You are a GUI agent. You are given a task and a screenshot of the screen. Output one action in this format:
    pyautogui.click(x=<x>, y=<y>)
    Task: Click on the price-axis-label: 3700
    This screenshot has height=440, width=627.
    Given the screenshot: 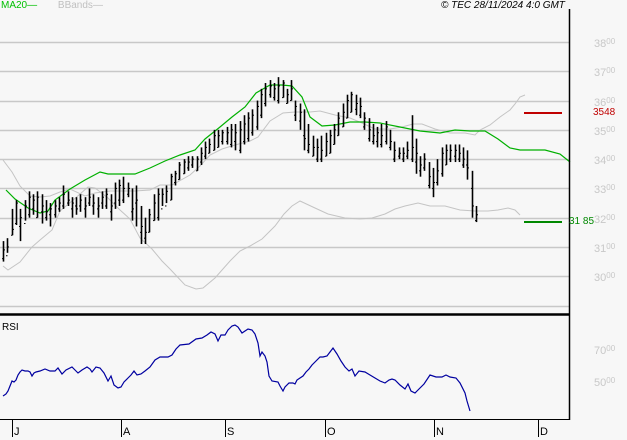 What is the action you would take?
    pyautogui.click(x=605, y=72)
    